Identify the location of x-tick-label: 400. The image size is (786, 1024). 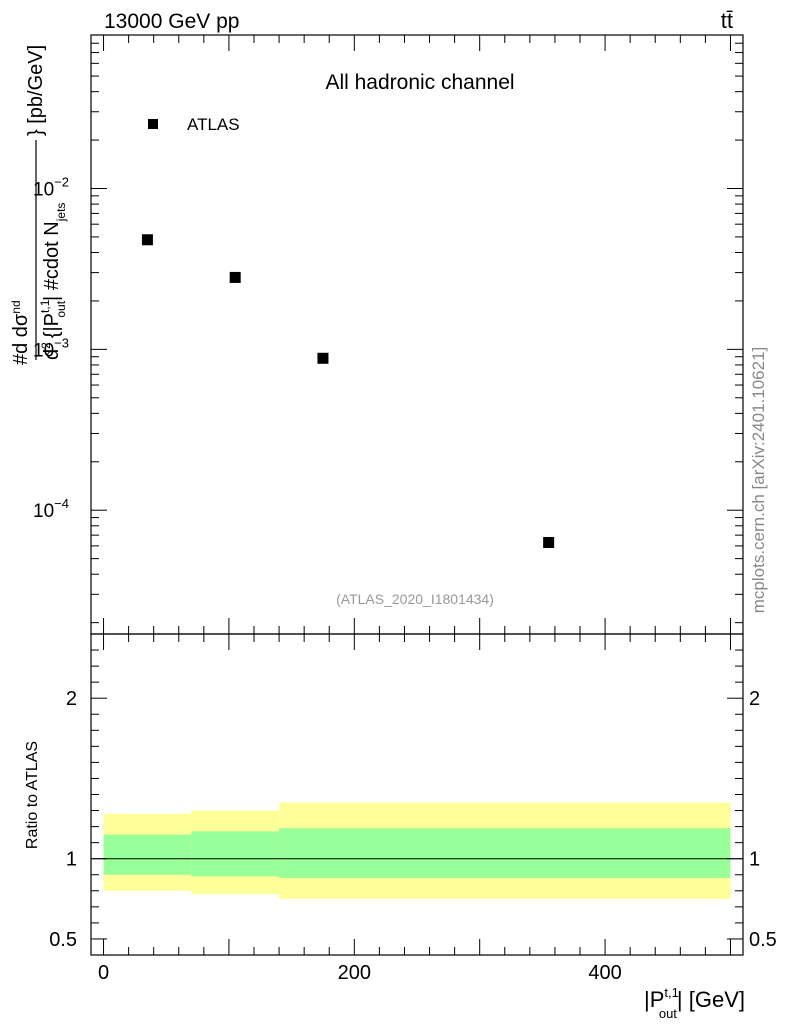
(604, 973).